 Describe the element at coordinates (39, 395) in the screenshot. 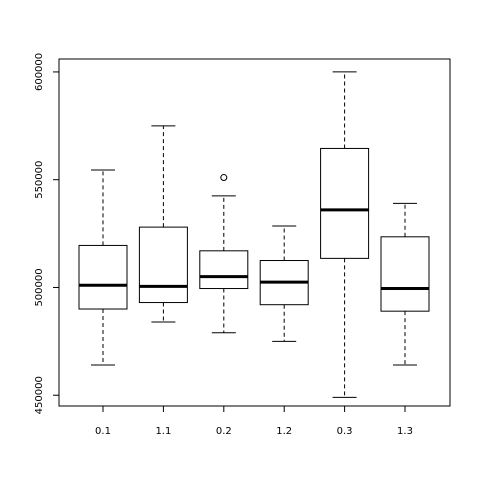

I see `y-tick-label: 450000` at that location.